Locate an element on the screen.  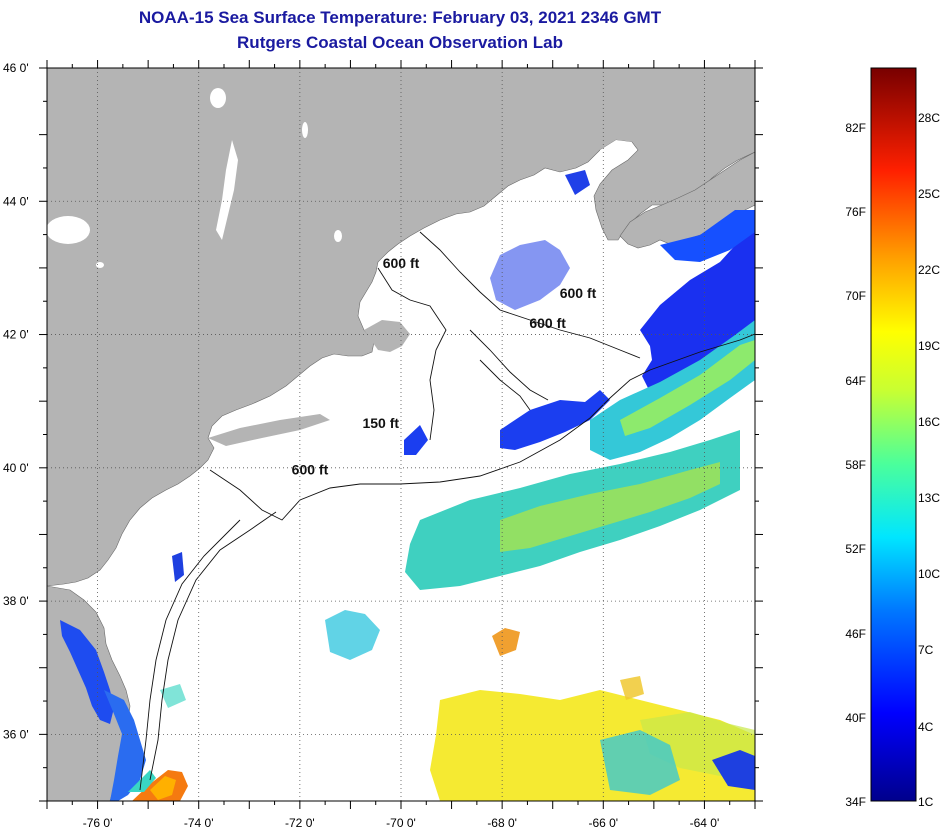
land-cape-cod is located at coordinates (387, 336).